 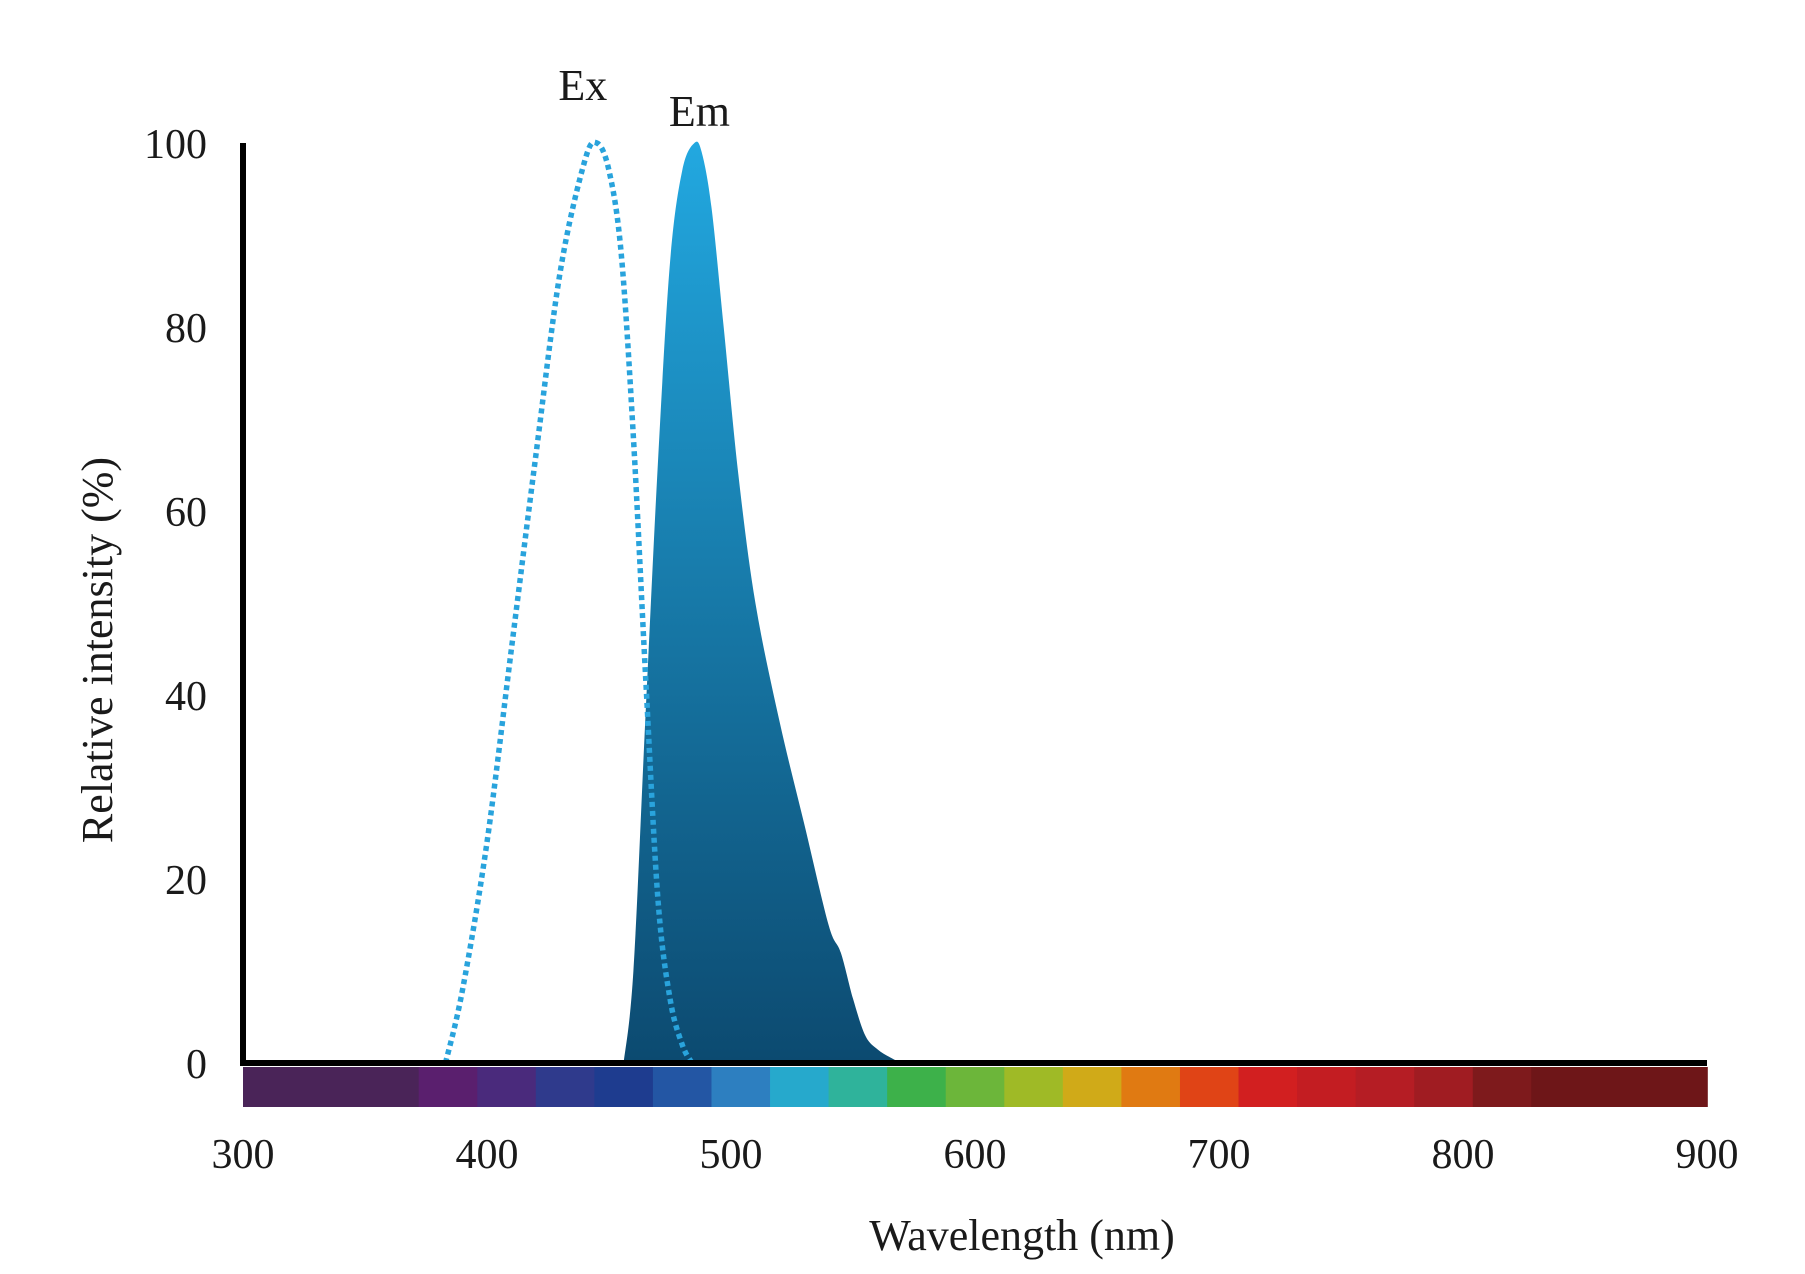 I want to click on y-tick-label: 0, so click(x=196, y=1065).